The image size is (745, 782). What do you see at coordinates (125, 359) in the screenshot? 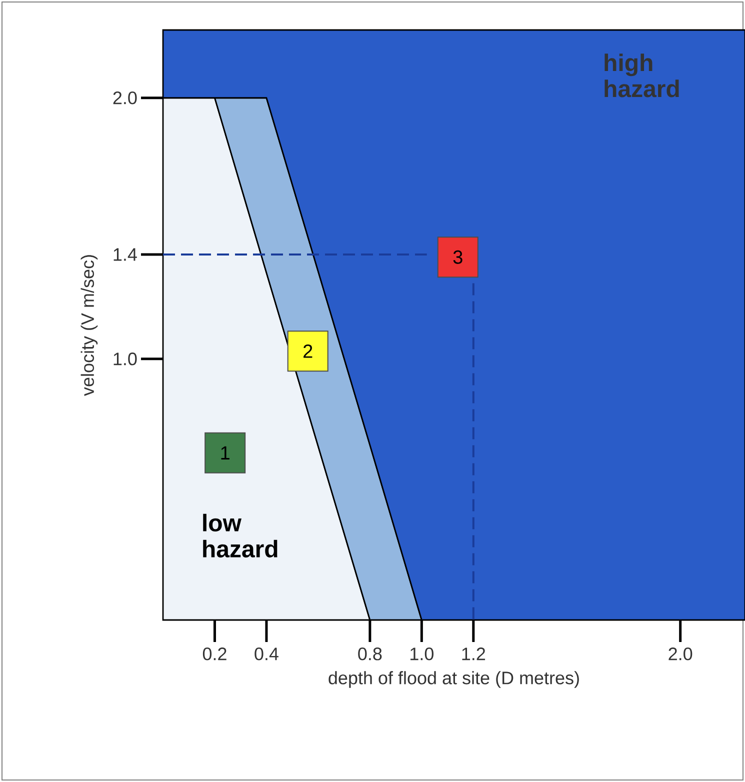
I see `y-tick-label: 1.0` at bounding box center [125, 359].